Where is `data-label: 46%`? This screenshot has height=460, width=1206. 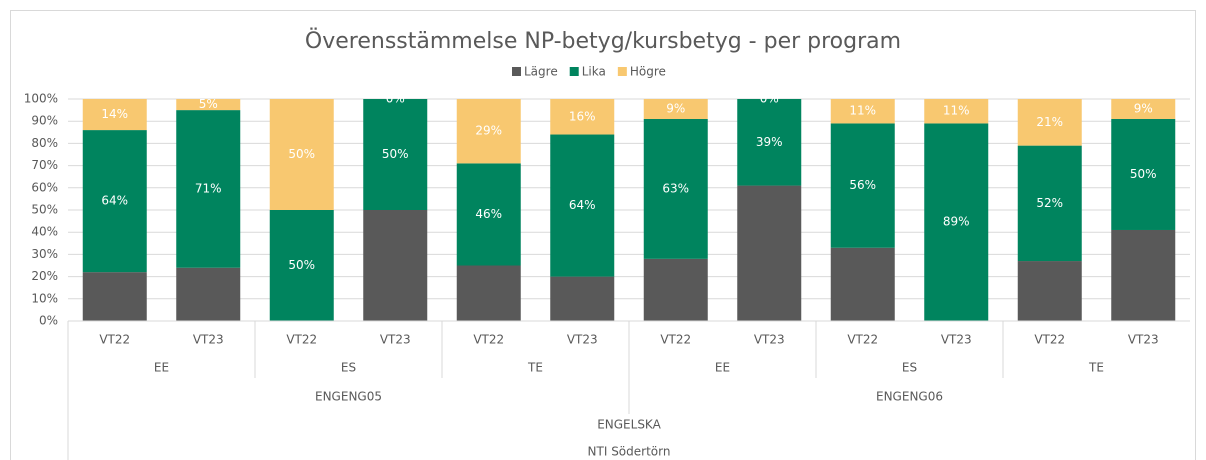 data-label: 46% is located at coordinates (488, 214).